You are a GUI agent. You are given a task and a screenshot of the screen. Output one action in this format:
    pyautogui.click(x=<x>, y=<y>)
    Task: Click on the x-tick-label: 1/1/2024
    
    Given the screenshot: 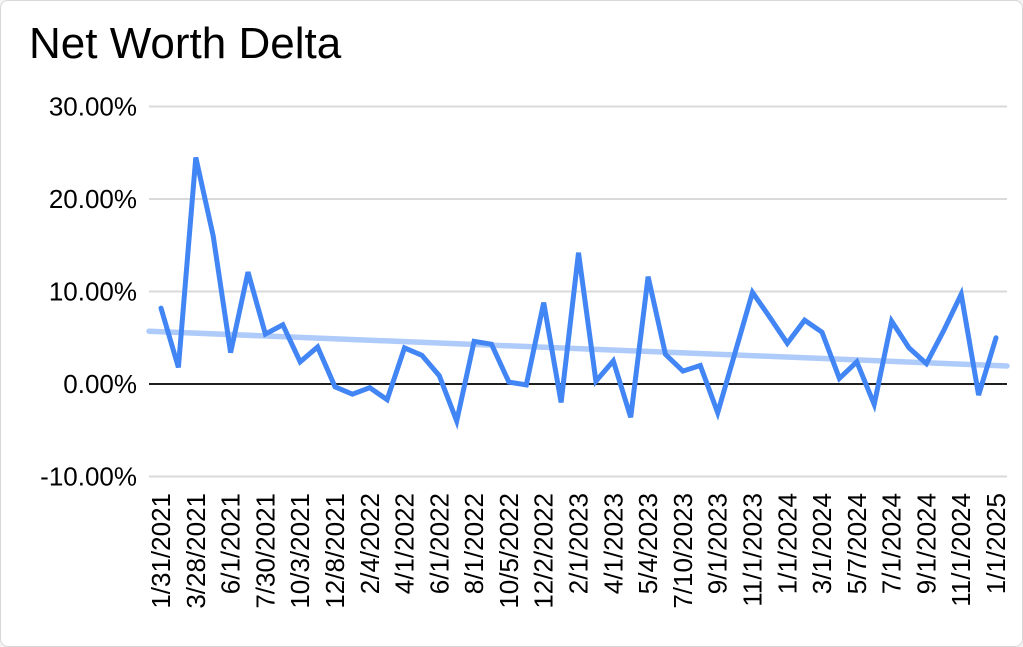 What is the action you would take?
    pyautogui.click(x=787, y=543)
    